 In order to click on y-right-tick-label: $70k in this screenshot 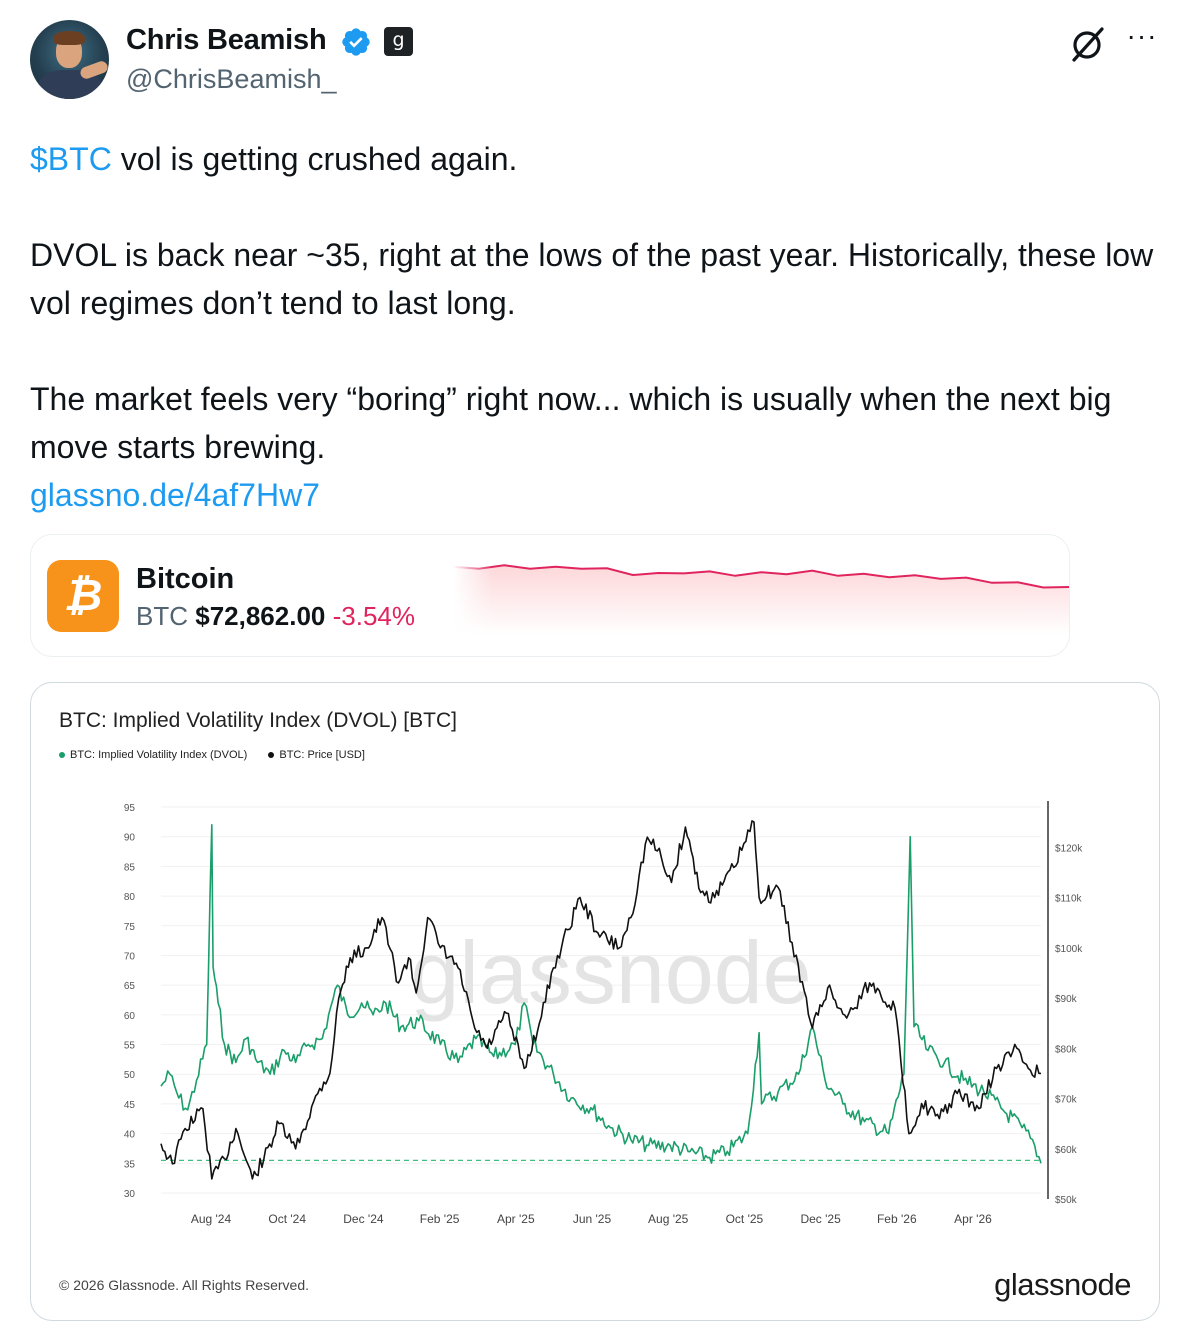, I will do `click(1066, 1100)`.